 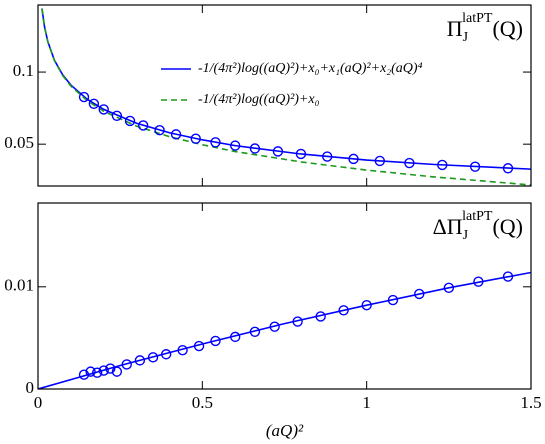 I want to click on x-axis-label: (aQ)², so click(x=285, y=430).